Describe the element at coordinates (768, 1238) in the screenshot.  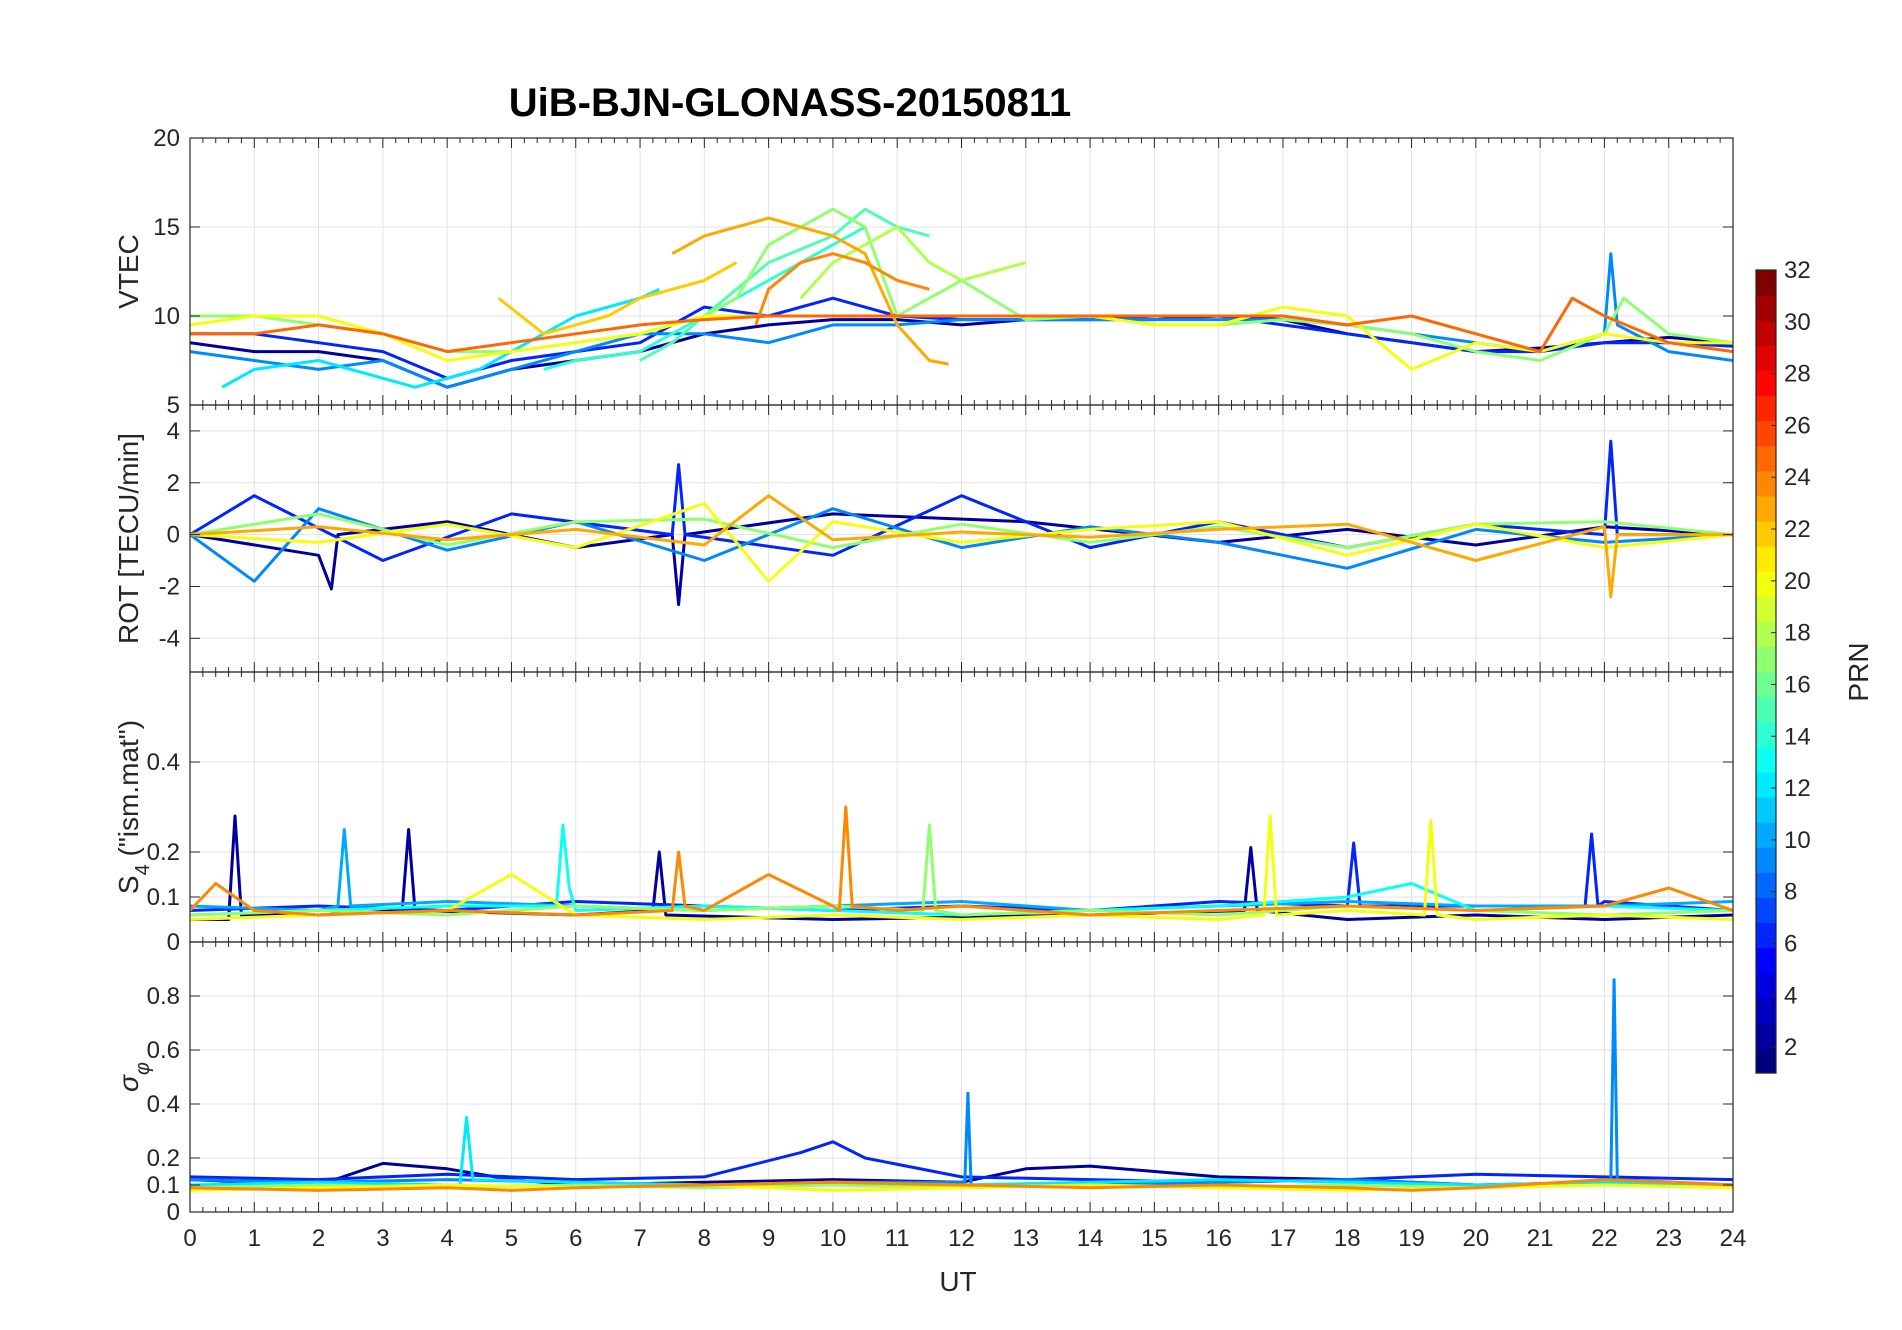
I see `x-tick-label: 9` at that location.